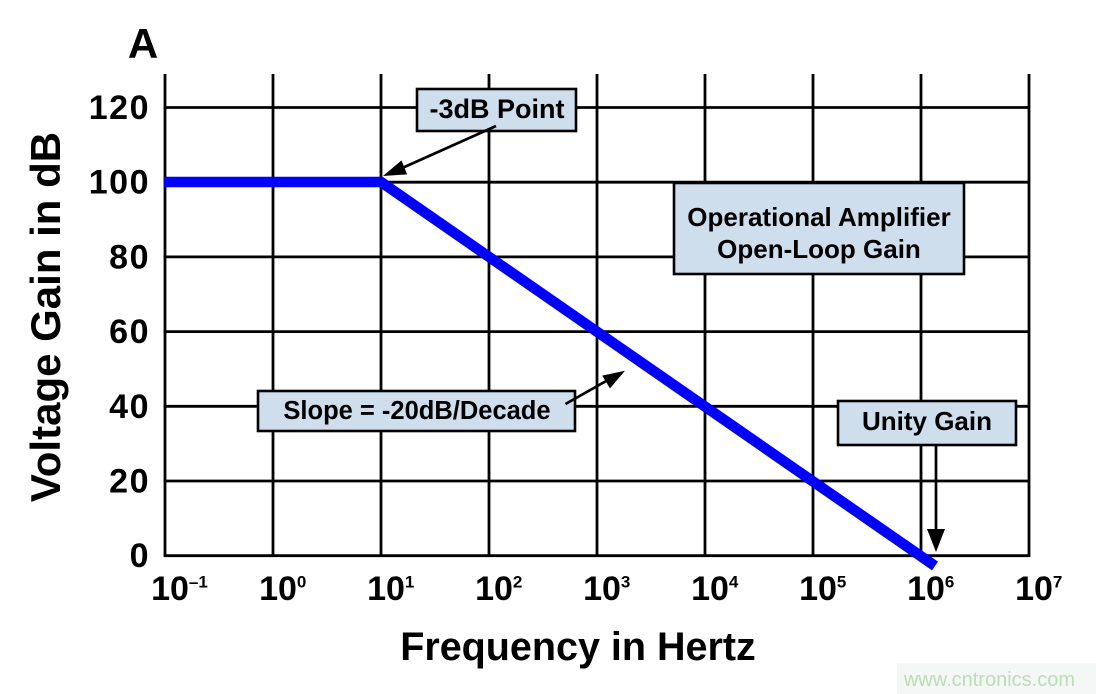  Describe the element at coordinates (497, 109) in the screenshot. I see `svg-text: -3dB Point` at that location.